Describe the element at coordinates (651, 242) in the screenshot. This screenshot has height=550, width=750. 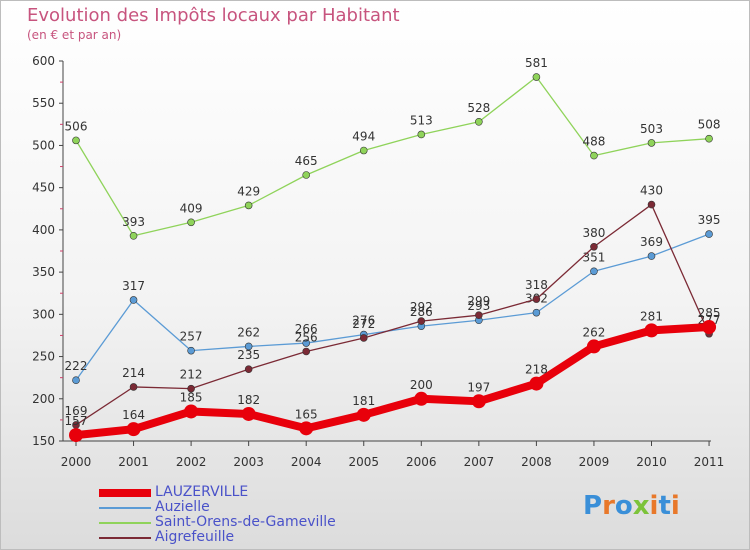
I see `data-label: 369` at that location.